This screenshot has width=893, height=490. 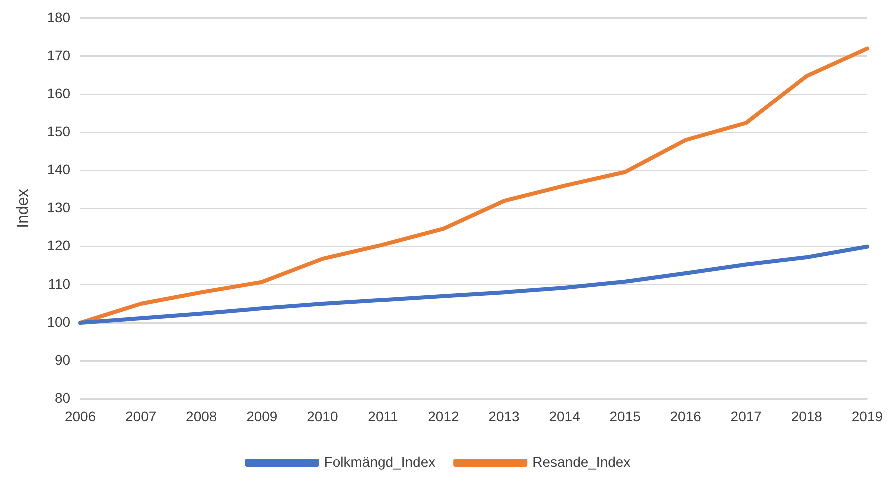 I want to click on x-tick-label: 2006, so click(x=80, y=416).